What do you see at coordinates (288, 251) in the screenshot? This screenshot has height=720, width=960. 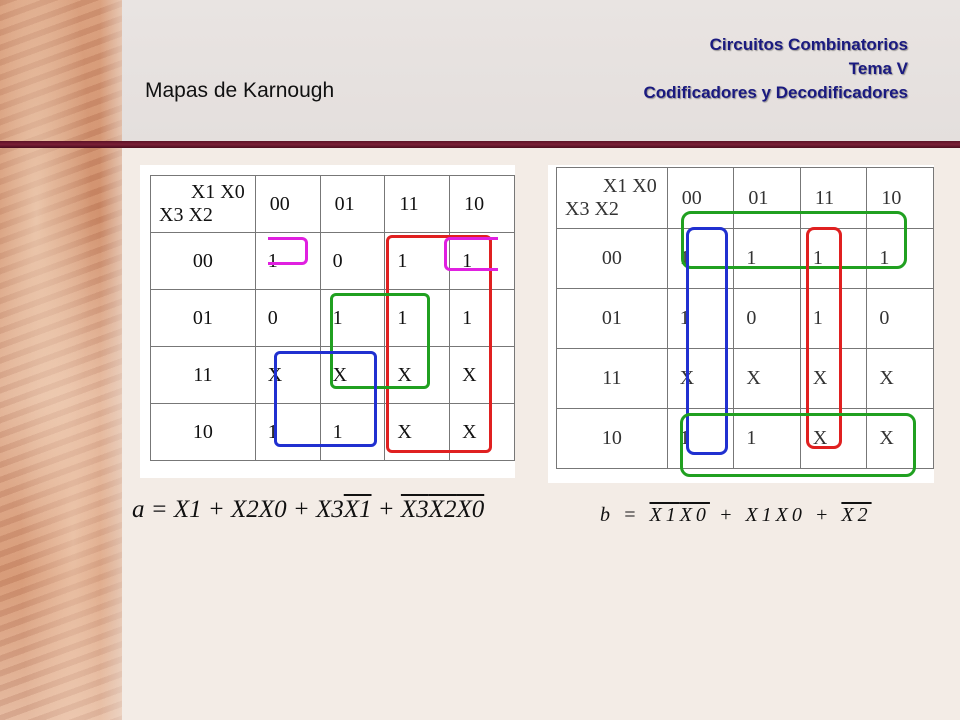 I see `kmap-a-group-magenta-left` at bounding box center [288, 251].